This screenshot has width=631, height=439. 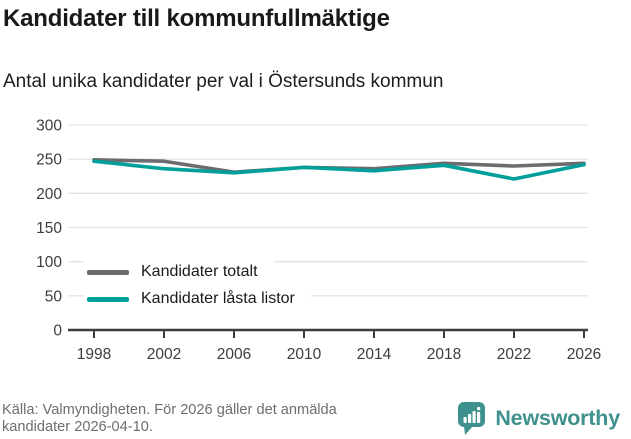 What do you see at coordinates (164, 354) in the screenshot?
I see `x-tick-label: 2002` at bounding box center [164, 354].